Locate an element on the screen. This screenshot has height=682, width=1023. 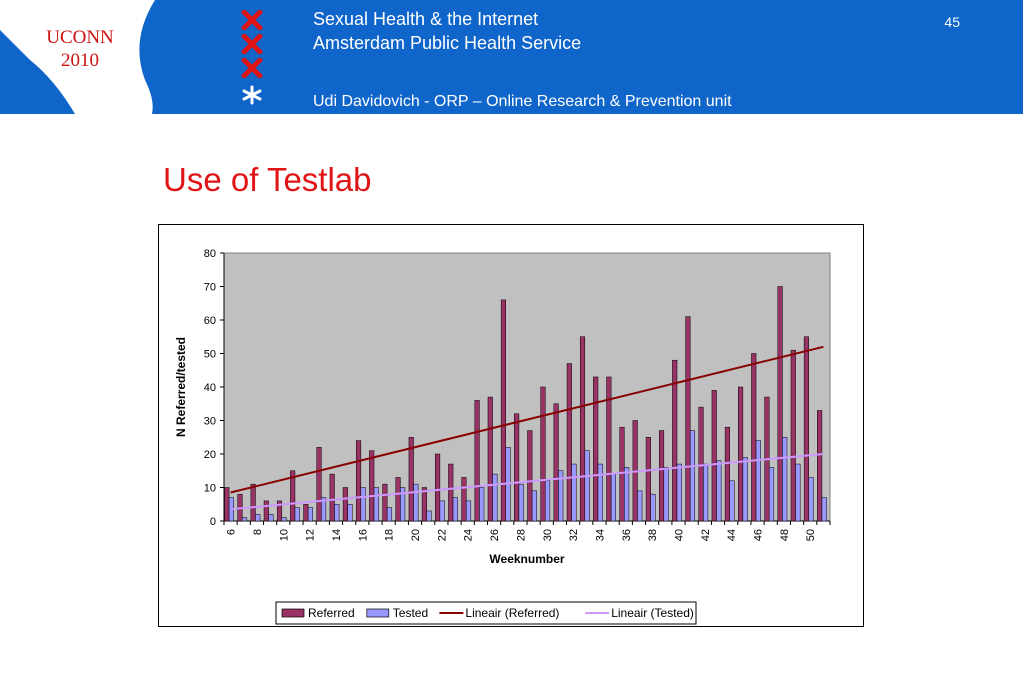
legend-label: Lineair (Tested) is located at coordinates (652, 613).